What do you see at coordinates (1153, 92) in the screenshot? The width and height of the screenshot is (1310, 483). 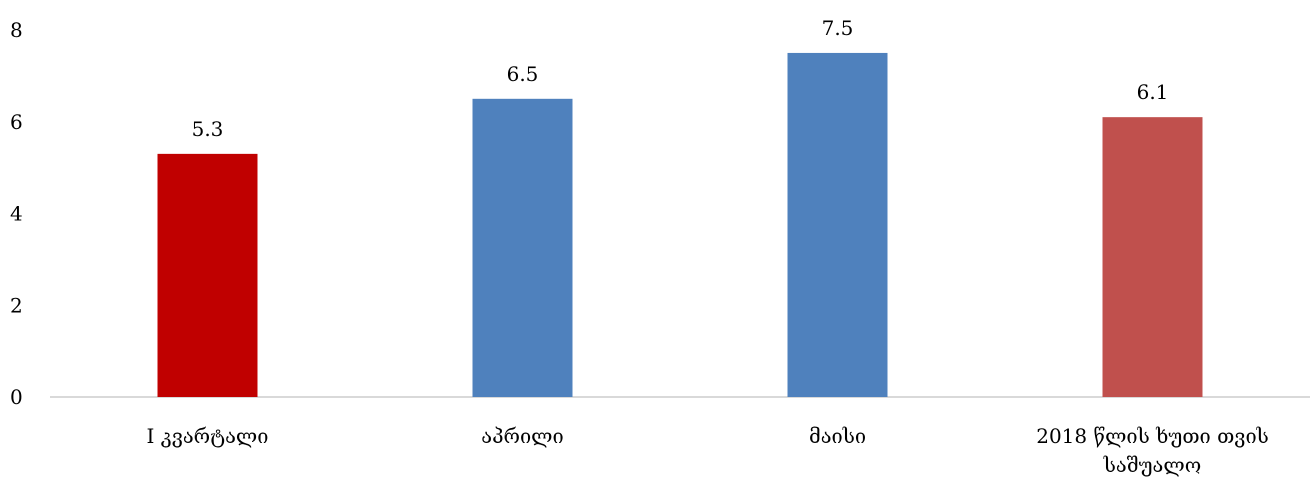 I see `data-label: 6.1` at bounding box center [1153, 92].